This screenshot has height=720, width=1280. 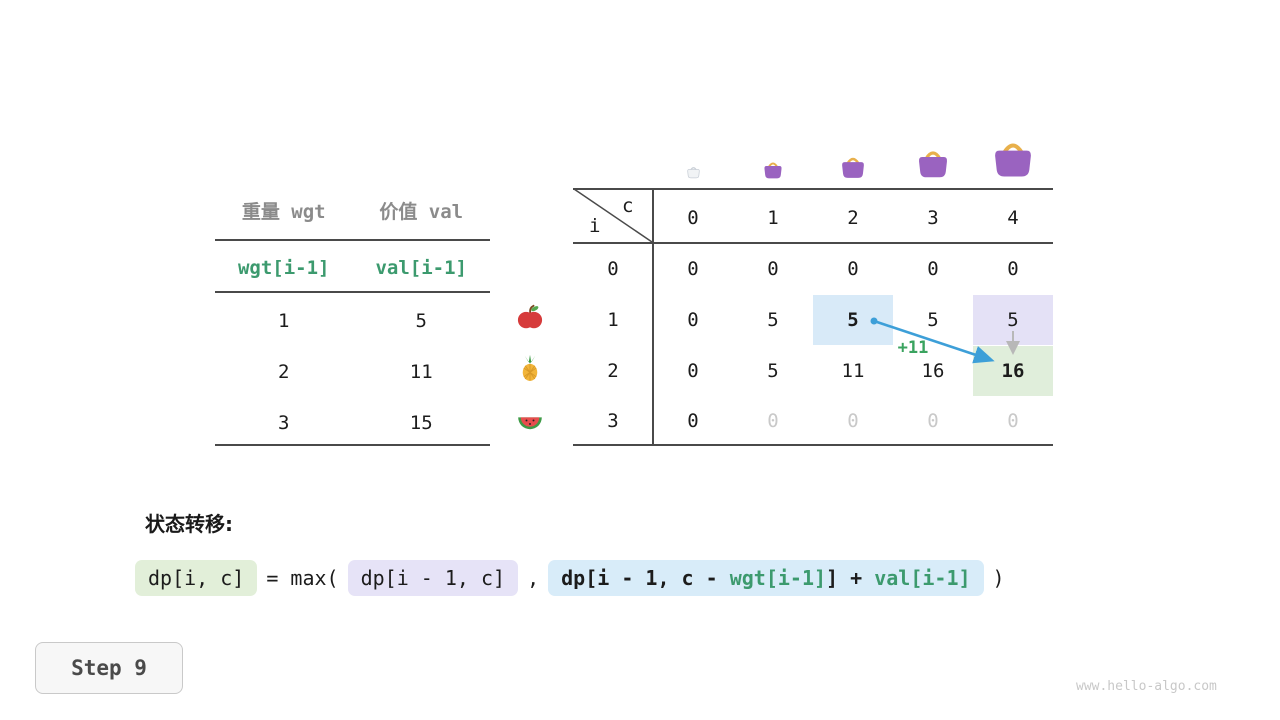 I want to click on dp-col-header-2: 2, so click(x=853, y=218).